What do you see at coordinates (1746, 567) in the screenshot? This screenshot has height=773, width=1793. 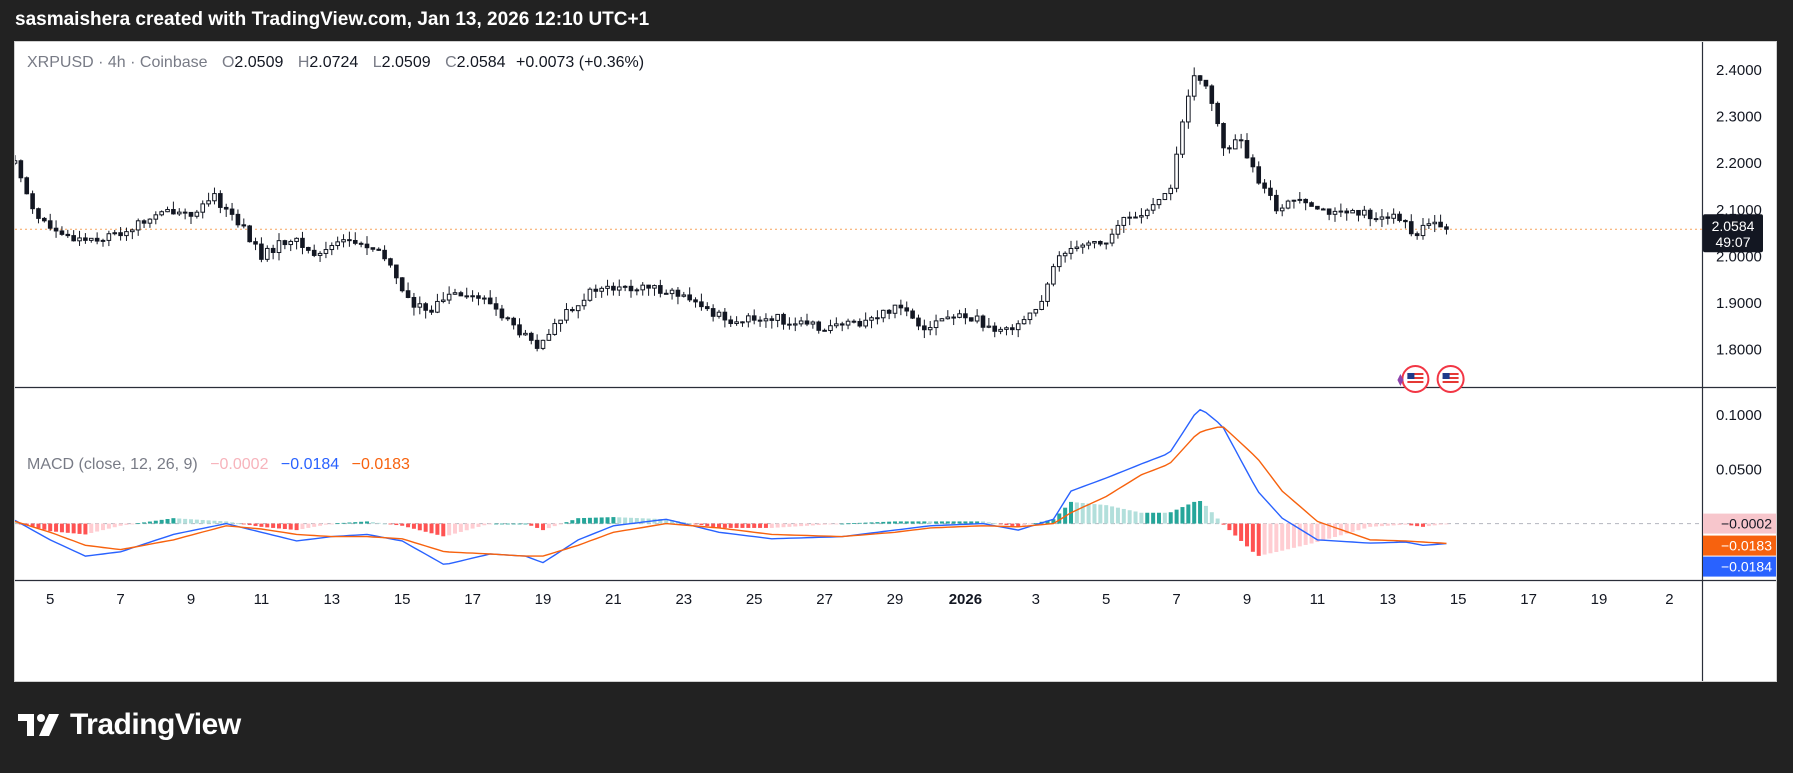 I see `macd-value-badge-text: −0.0184` at bounding box center [1746, 567].